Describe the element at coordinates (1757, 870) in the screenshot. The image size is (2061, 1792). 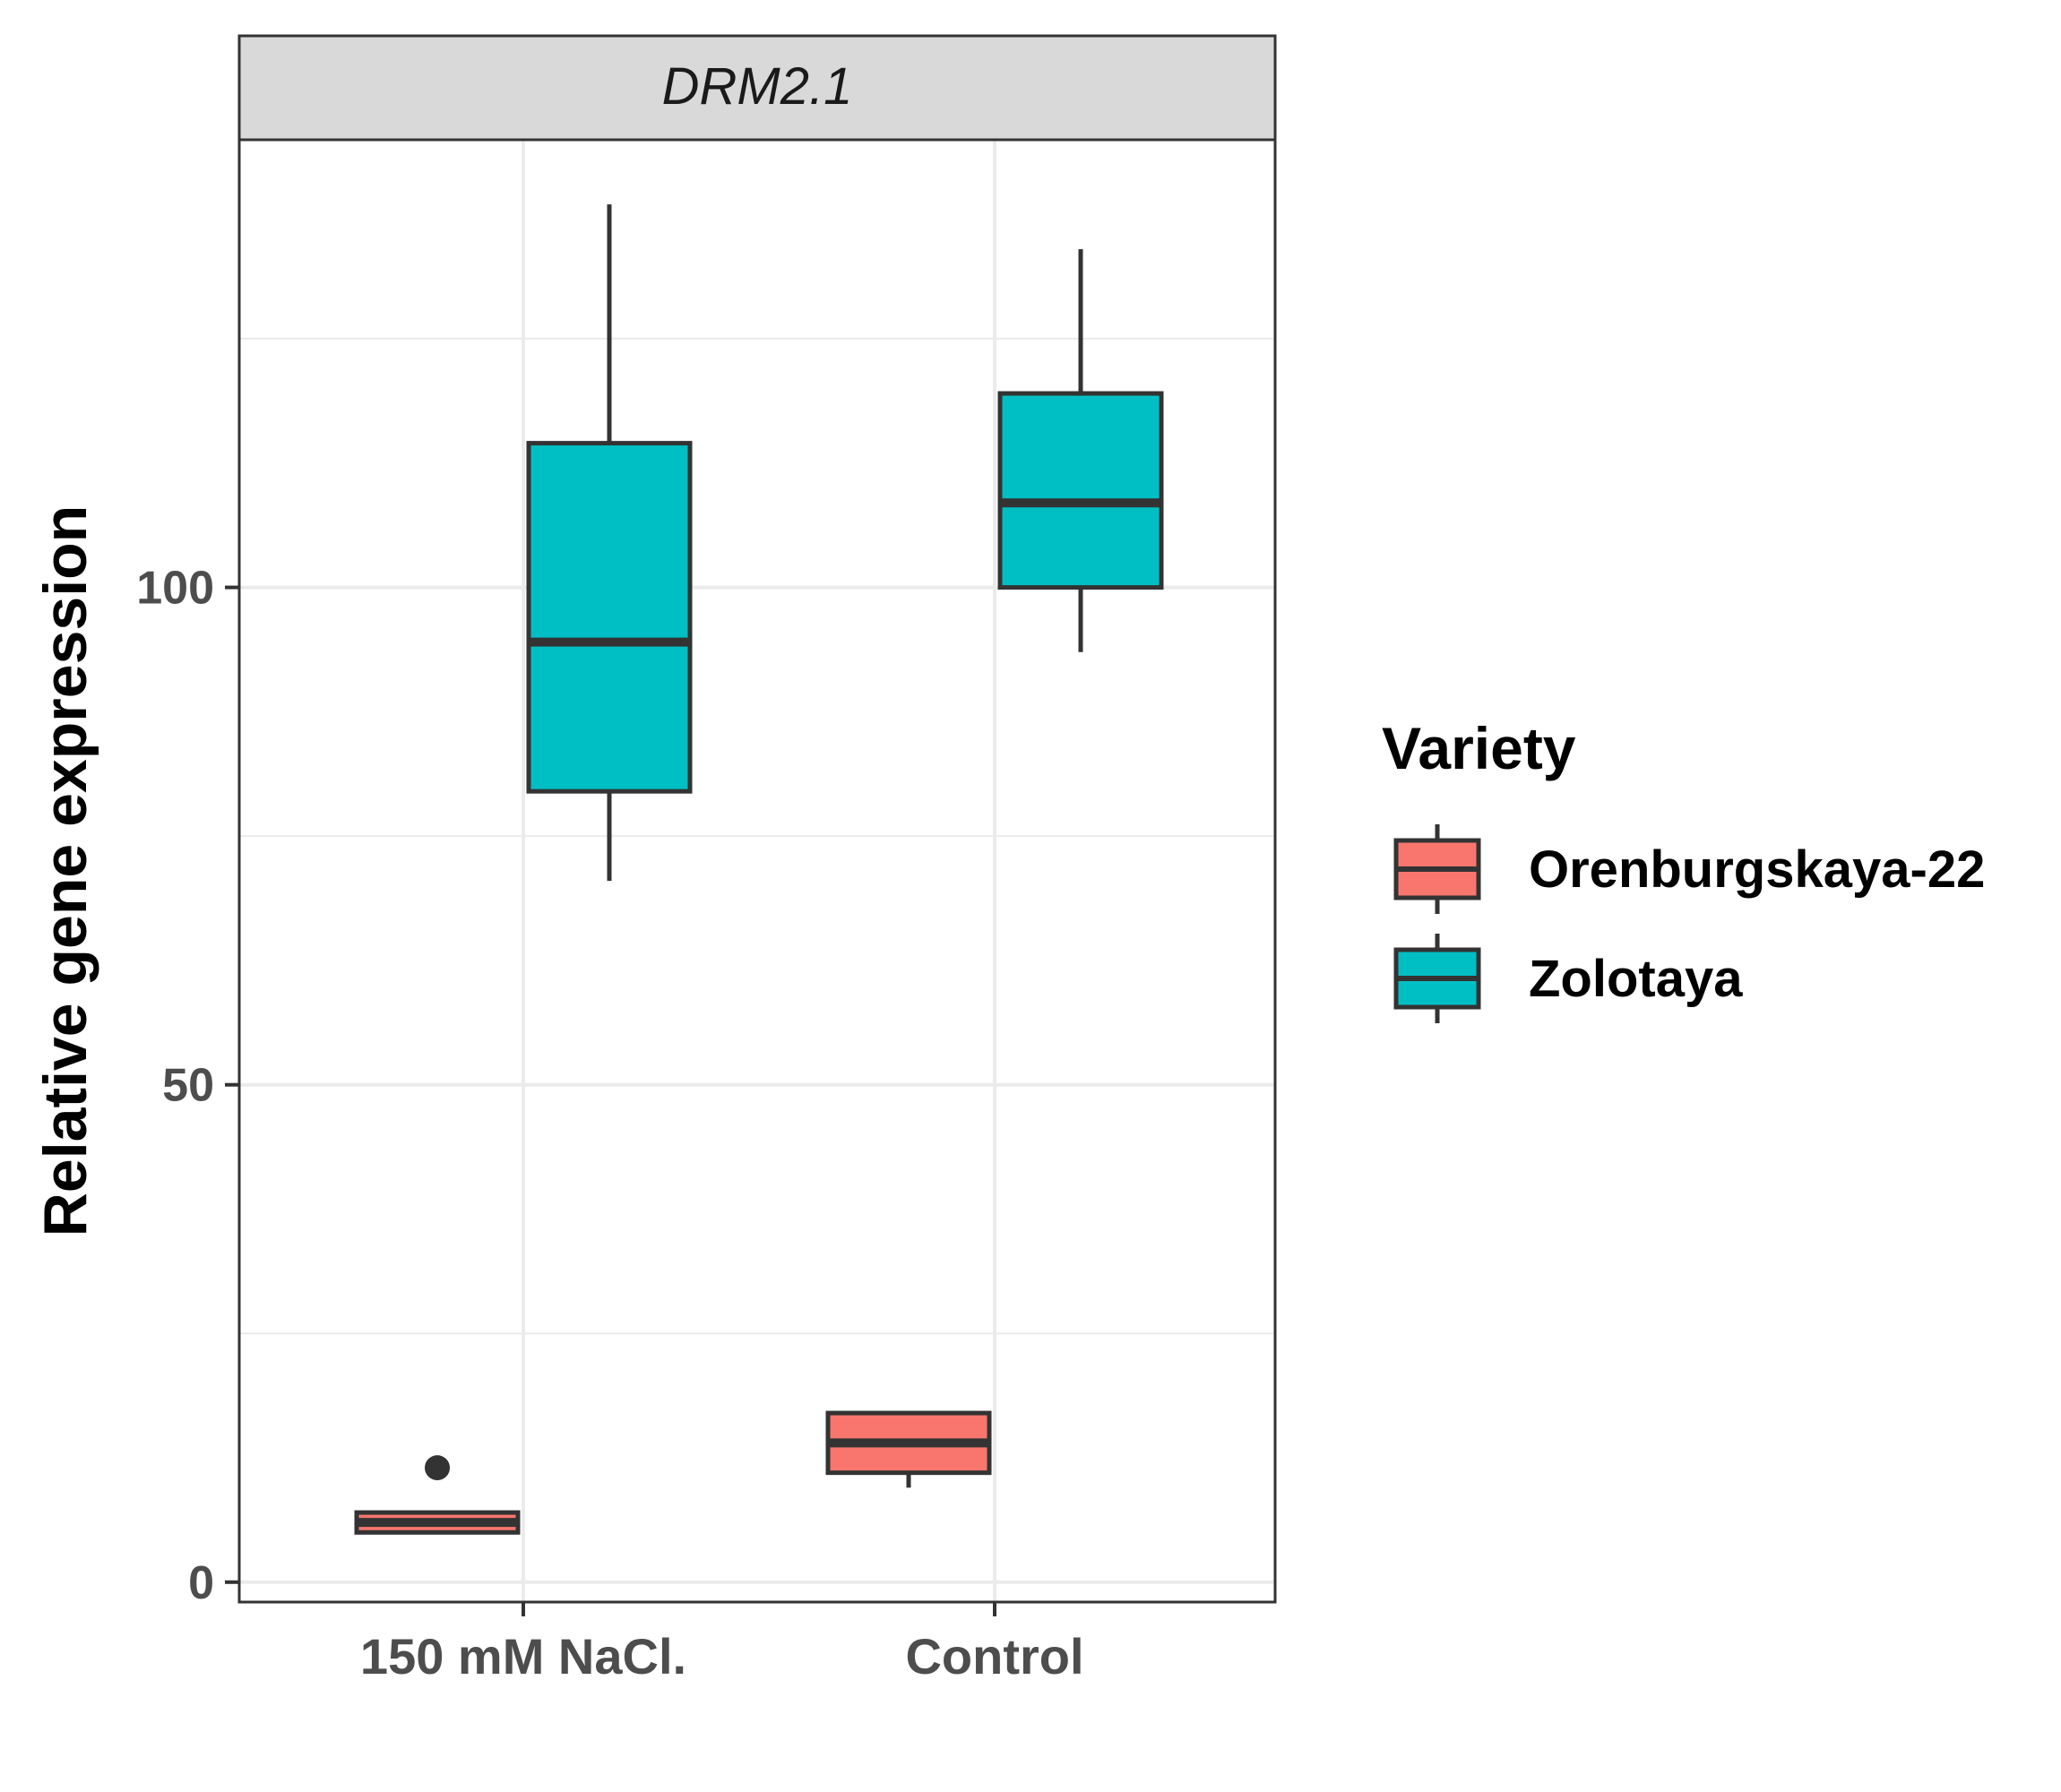
I see `legend-label: Orenburgskaya-22` at that location.